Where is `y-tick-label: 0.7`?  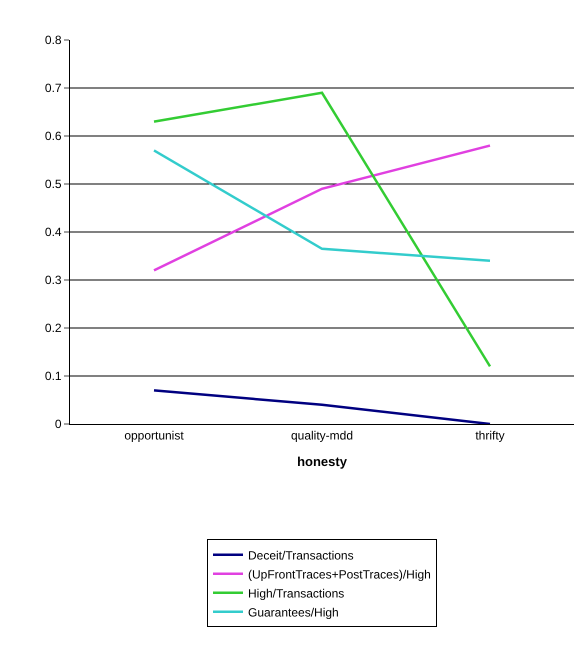 y-tick-label: 0.7 is located at coordinates (53, 88).